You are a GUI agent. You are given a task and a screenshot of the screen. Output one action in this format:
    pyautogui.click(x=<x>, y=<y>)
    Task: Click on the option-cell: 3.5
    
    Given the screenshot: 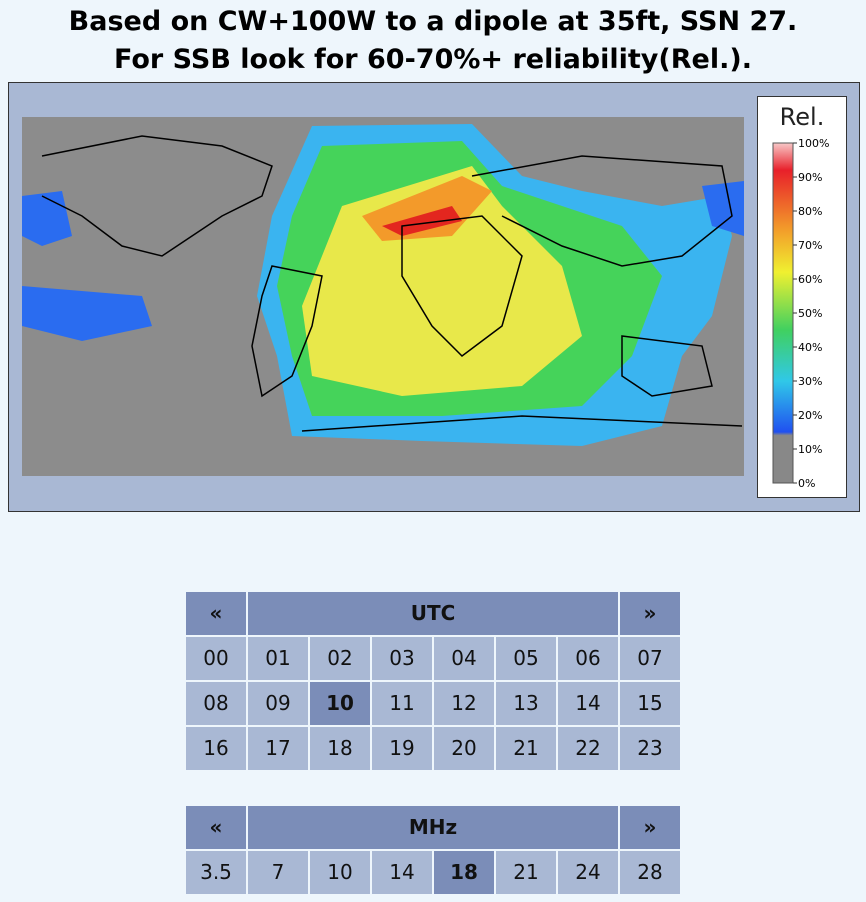 What is the action you would take?
    pyautogui.click(x=216, y=872)
    